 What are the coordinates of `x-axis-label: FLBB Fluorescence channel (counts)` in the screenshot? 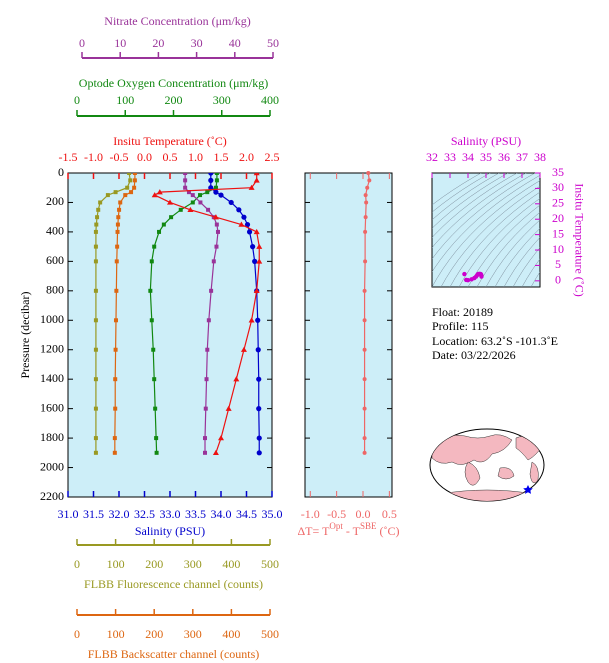 It's located at (173, 584).